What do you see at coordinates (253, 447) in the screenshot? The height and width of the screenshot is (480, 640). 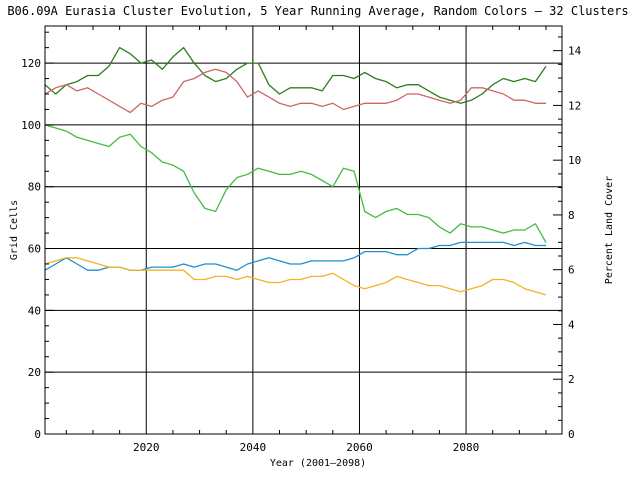 I see `x-tick-label: 2040` at bounding box center [253, 447].